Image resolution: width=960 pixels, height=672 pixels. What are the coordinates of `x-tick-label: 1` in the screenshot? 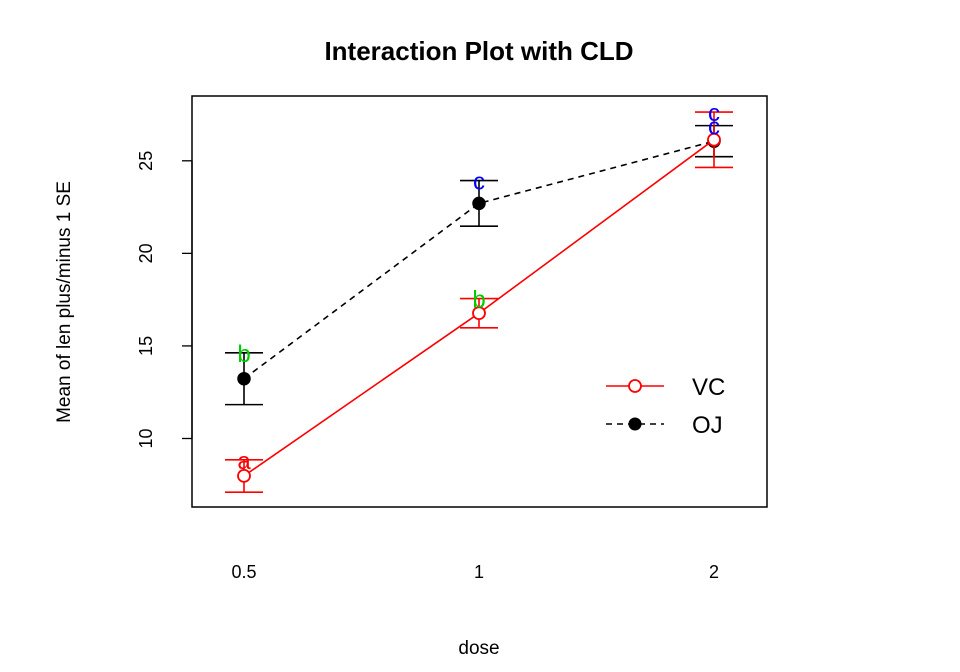 It's located at (479, 572).